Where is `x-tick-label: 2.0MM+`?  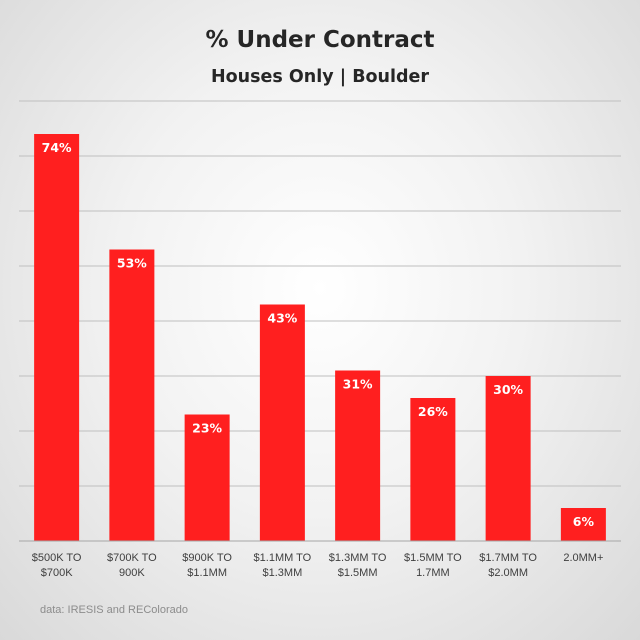
x-tick-label: 2.0MM+ is located at coordinates (583, 558).